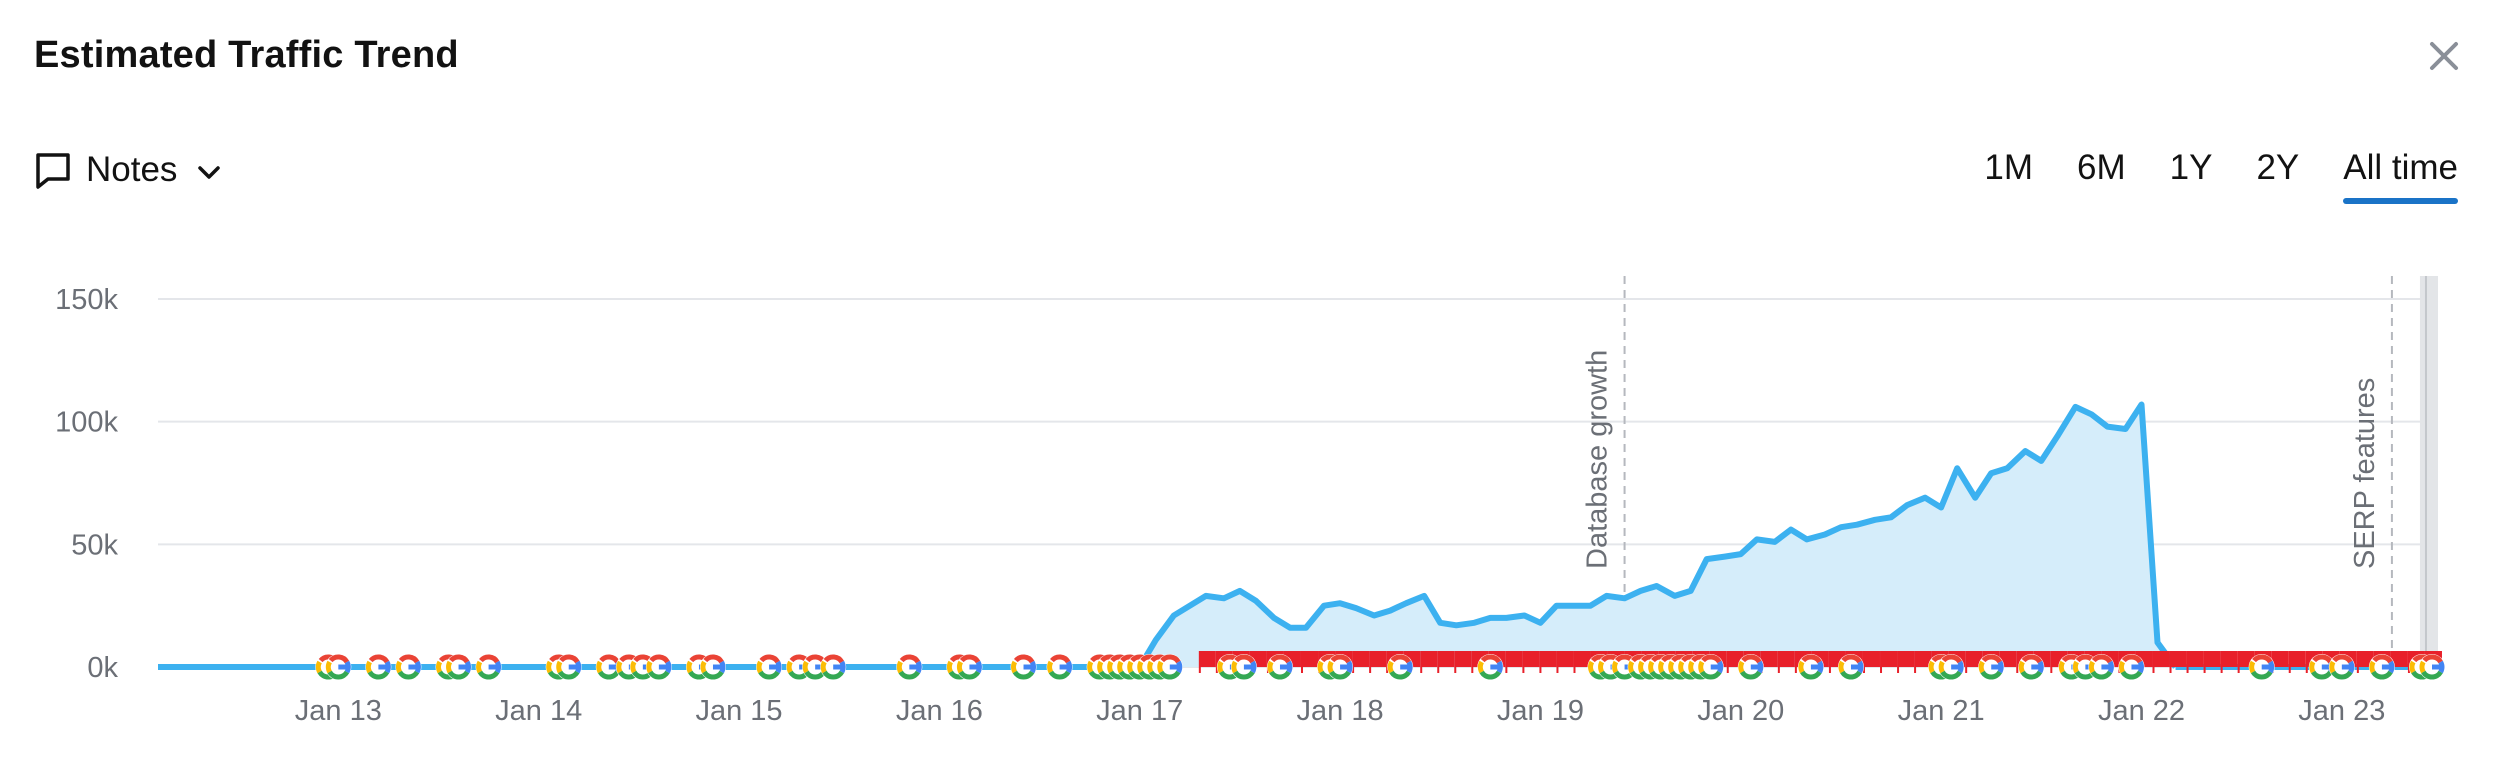  Describe the element at coordinates (246, 55) in the screenshot. I see `panel-title: Estimated Traffic Trend` at that location.